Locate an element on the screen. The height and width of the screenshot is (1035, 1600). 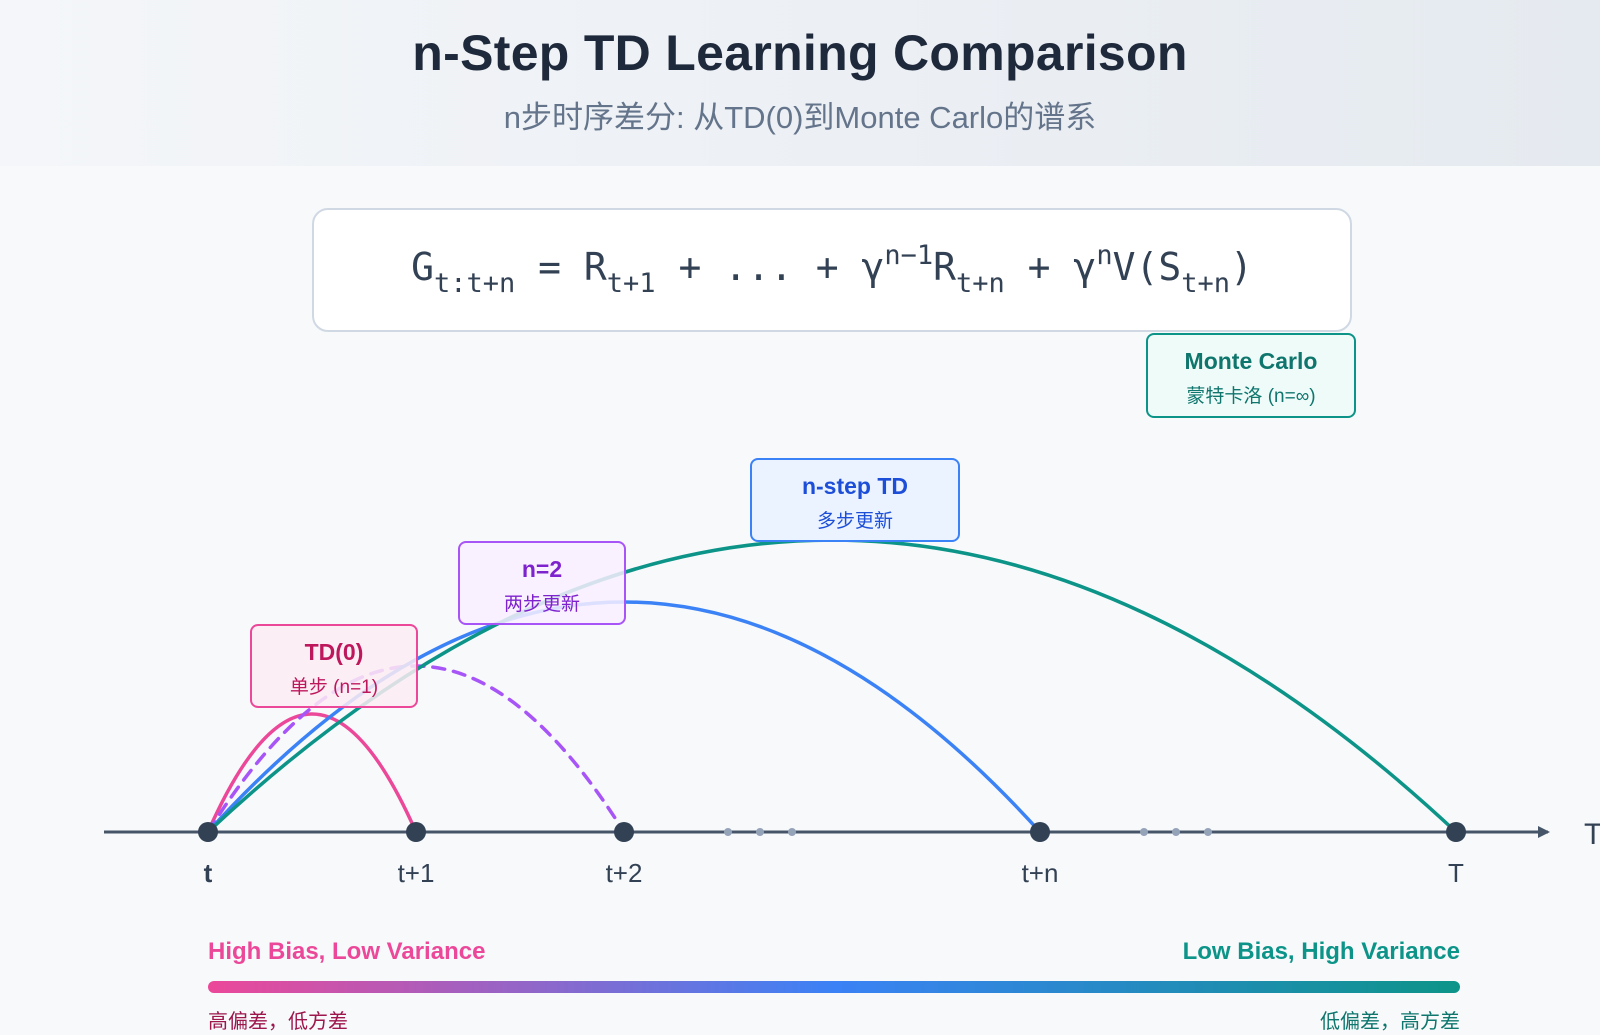
n2-label: n=2 两步更新 is located at coordinates (542, 583).